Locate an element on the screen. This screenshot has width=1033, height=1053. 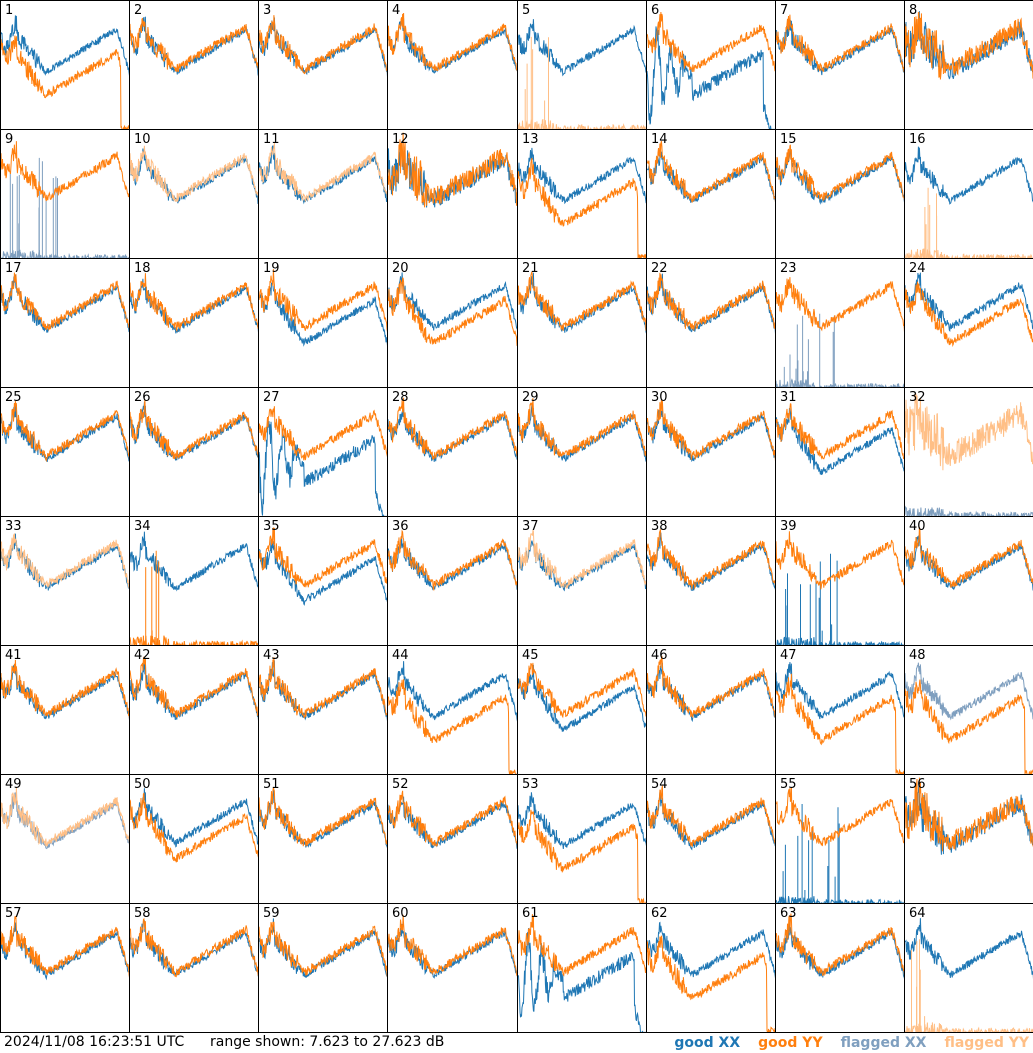
panel-14: 14 is located at coordinates (711, 194).